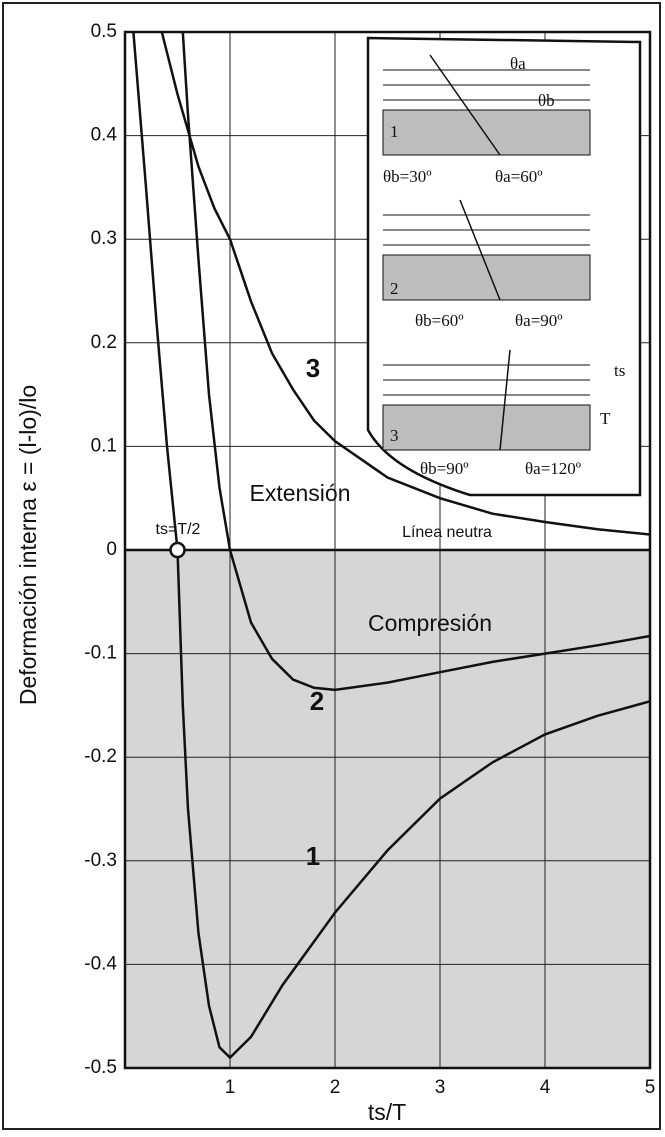 The image size is (665, 1137). I want to click on T-label: T, so click(605, 418).